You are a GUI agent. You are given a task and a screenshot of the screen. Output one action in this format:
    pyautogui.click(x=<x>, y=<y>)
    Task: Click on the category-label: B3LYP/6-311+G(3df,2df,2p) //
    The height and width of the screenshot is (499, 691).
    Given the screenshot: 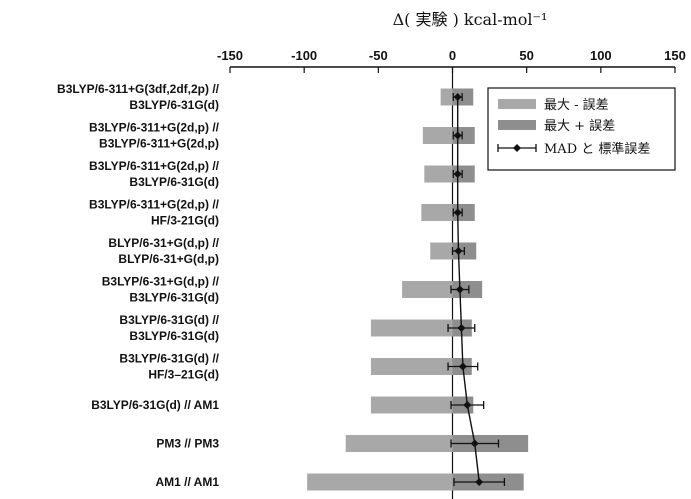 What is the action you would take?
    pyautogui.click(x=138, y=89)
    